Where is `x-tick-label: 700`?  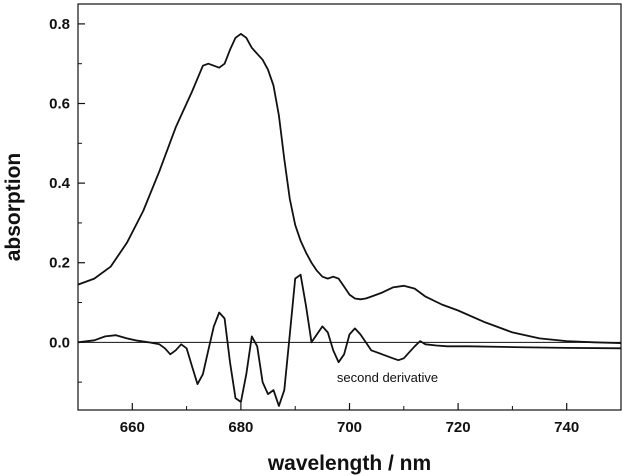
x-tick-label: 700 is located at coordinates (349, 427).